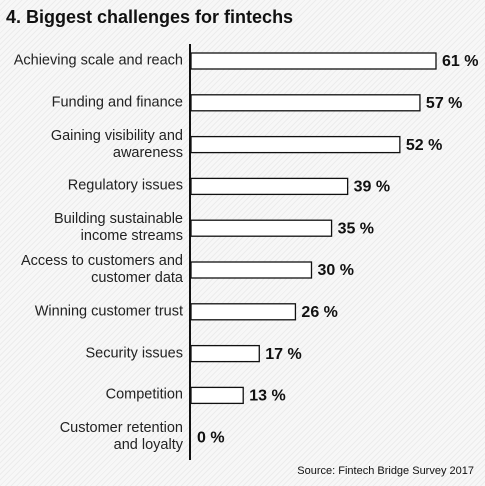 This screenshot has width=485, height=486. Describe the element at coordinates (149, 17) in the screenshot. I see `chart-title: 4. Biggest challenges for fintechs` at that location.